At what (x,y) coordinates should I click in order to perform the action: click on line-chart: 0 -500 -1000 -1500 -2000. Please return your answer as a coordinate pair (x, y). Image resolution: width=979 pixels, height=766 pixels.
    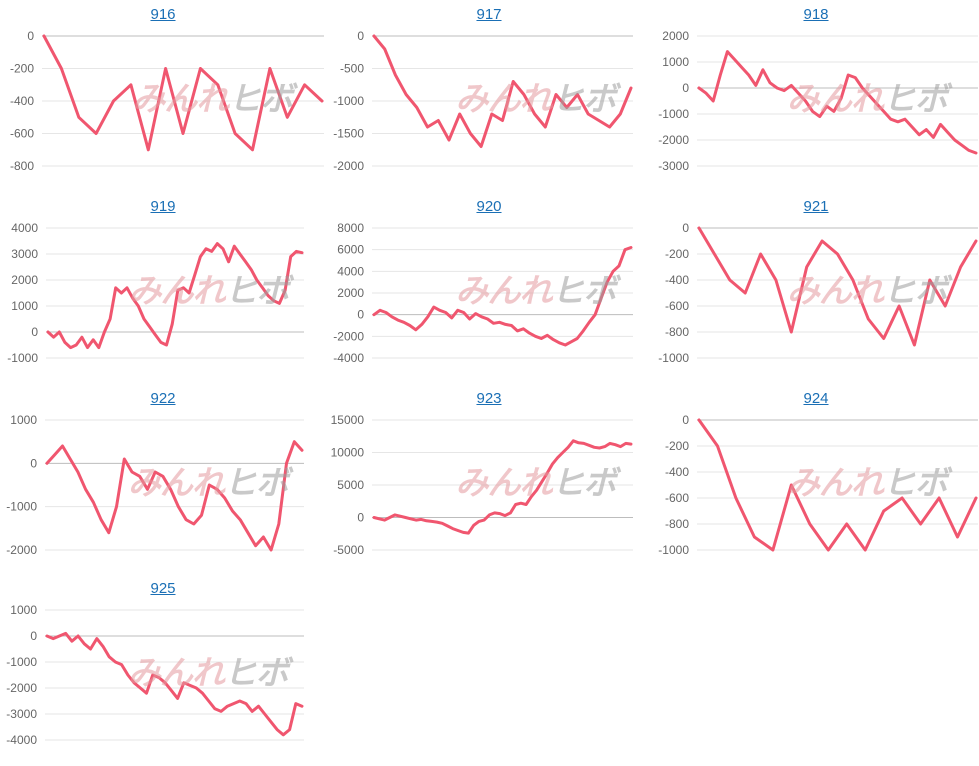
    Looking at the image, I should click on (483, 101).